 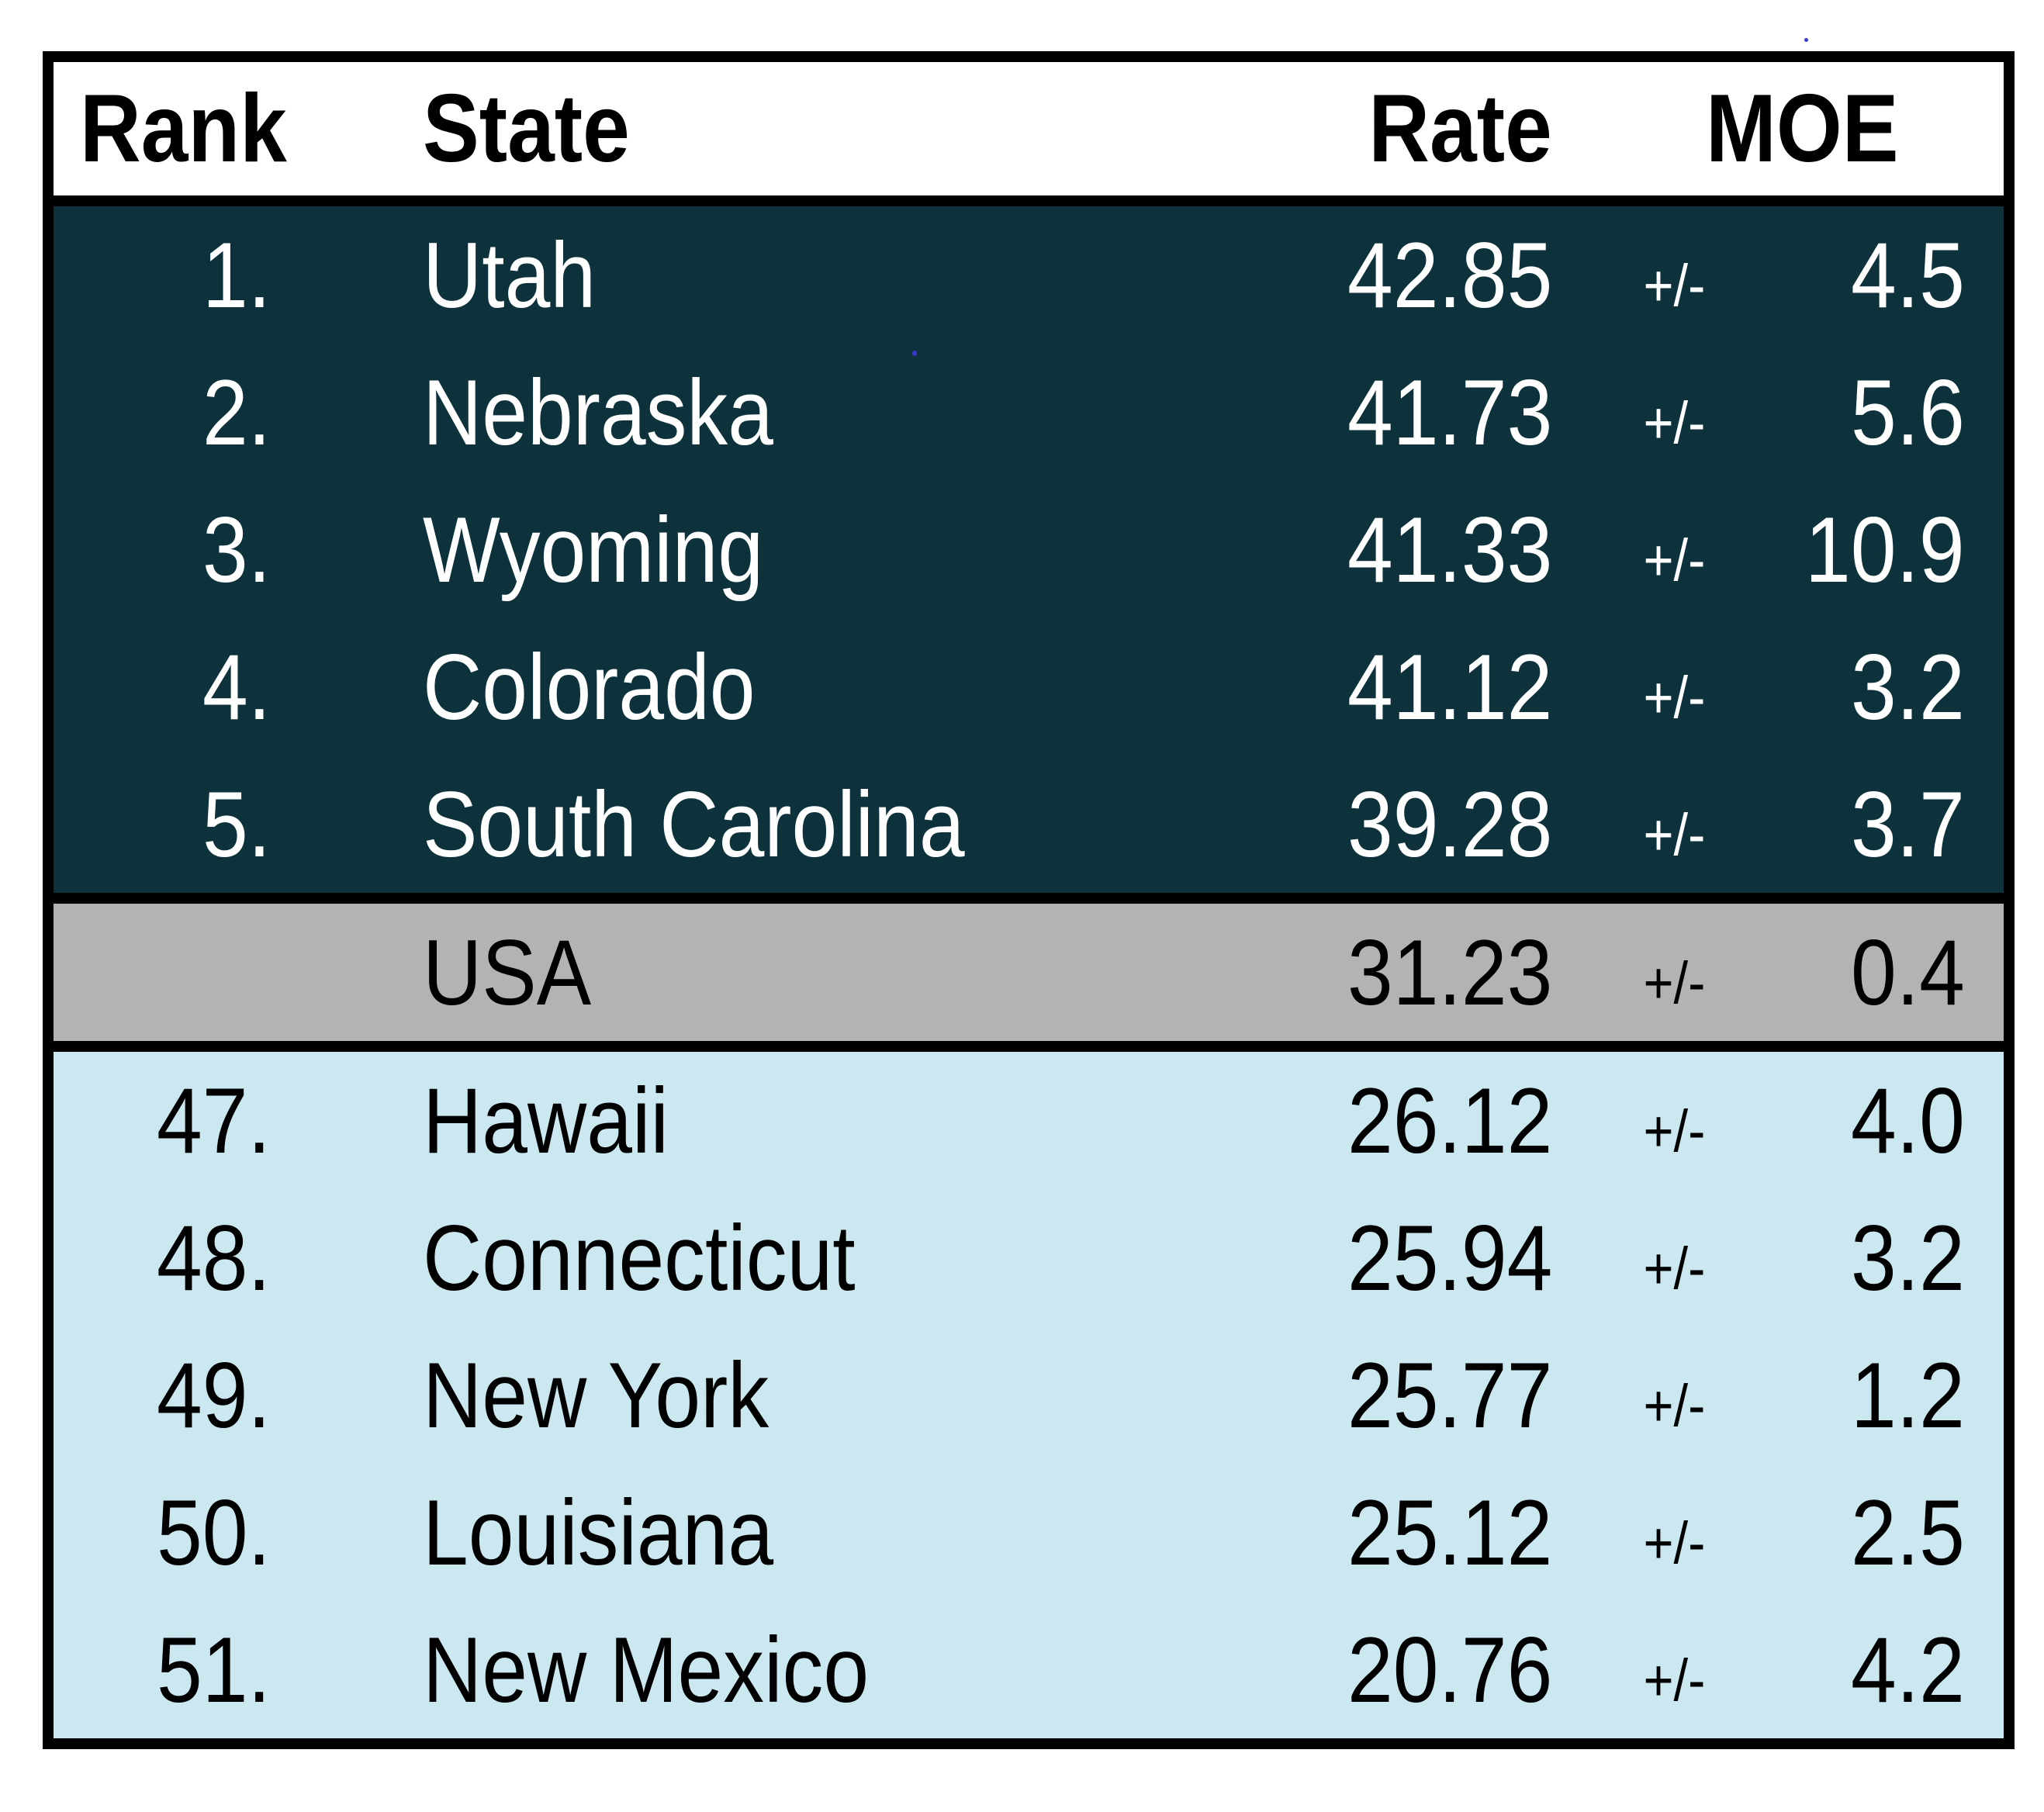 I want to click on state-cell: USA, so click(x=776, y=973).